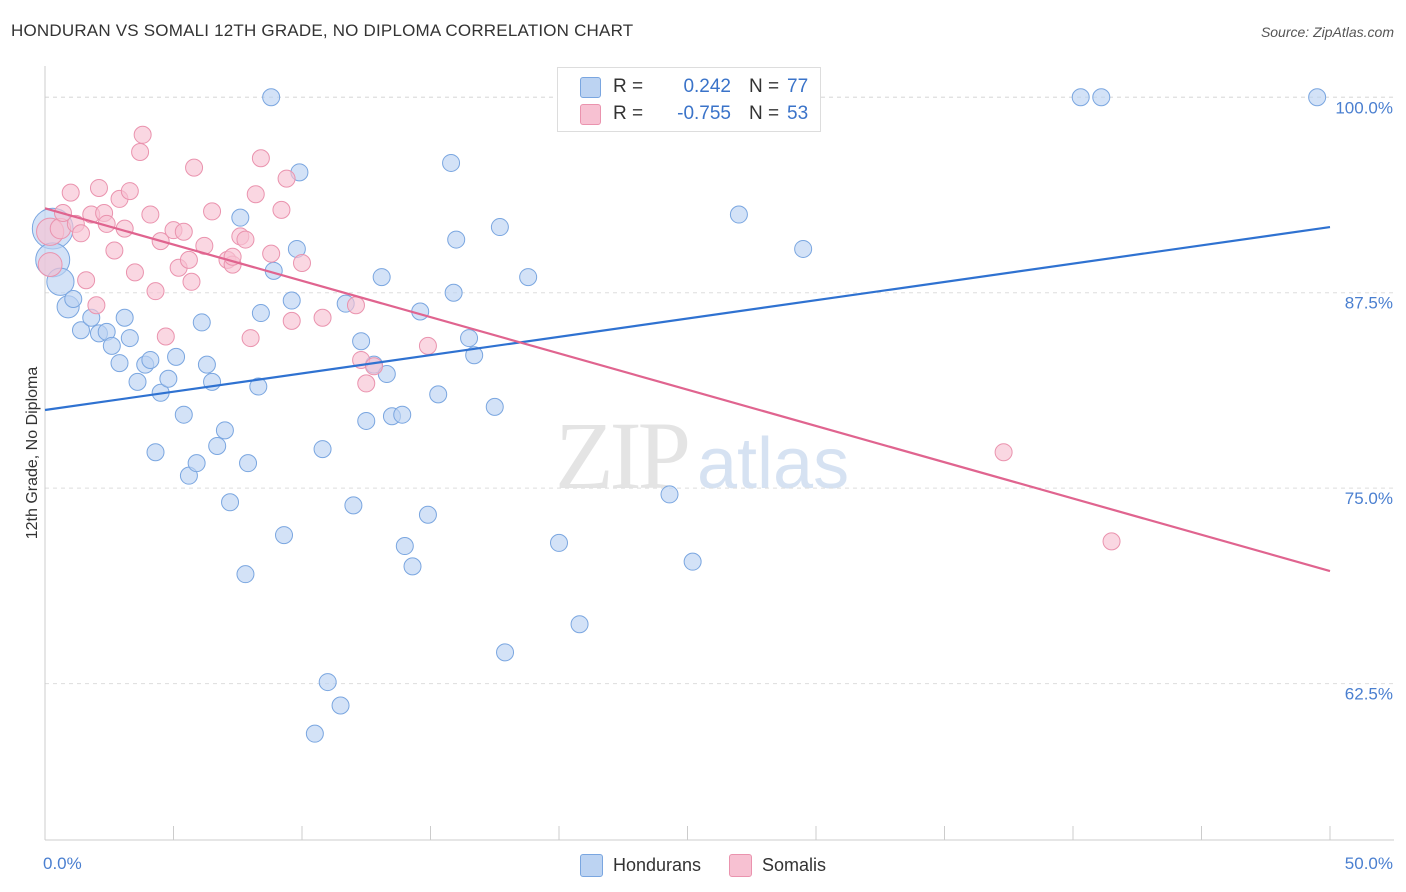  What do you see at coordinates (62, 863) in the screenshot?
I see `x-tick-label: 0.0%` at bounding box center [62, 863].